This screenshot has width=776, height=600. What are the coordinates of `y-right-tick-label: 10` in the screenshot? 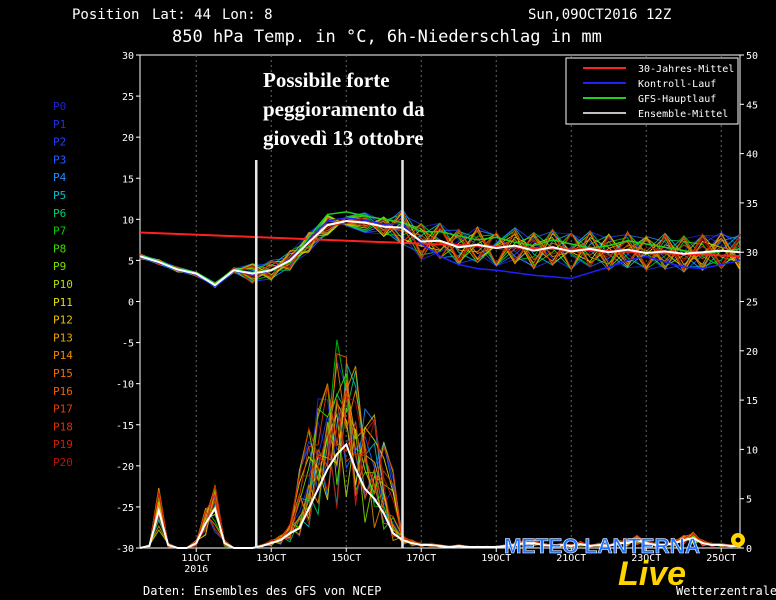 It's located at (752, 450).